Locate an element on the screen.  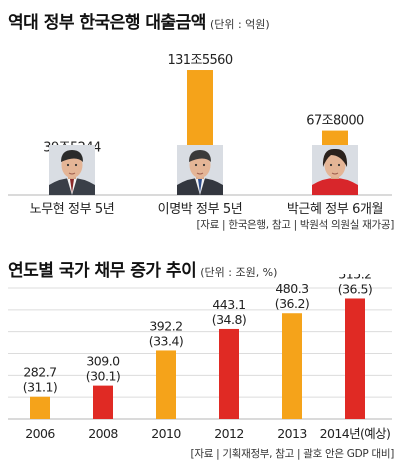
value-label-2: 392.2 is located at coordinates (165, 325).